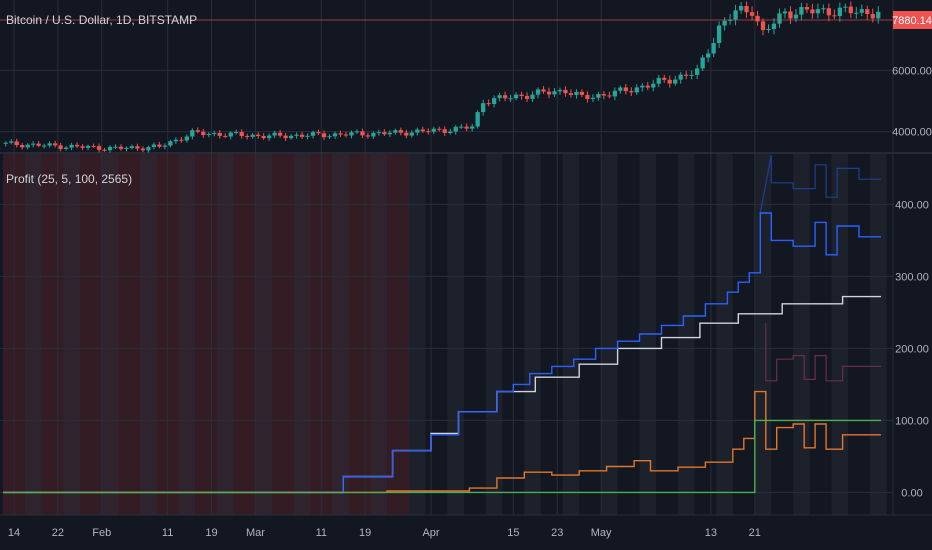  What do you see at coordinates (384, 533) in the screenshot?
I see `time-axis: 14 22 Feb 11 19 Mar 11 19 Apr 15 23 May 13 21` at bounding box center [384, 533].